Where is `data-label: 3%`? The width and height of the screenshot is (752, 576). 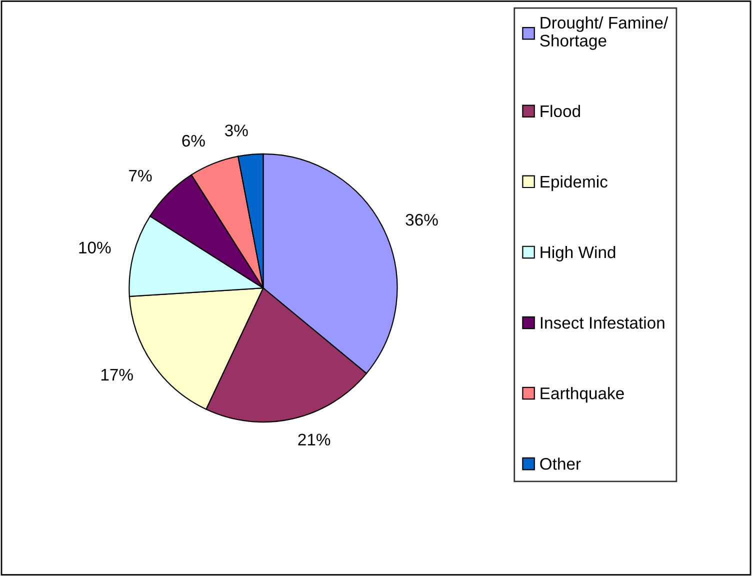 data-label: 3% is located at coordinates (236, 130).